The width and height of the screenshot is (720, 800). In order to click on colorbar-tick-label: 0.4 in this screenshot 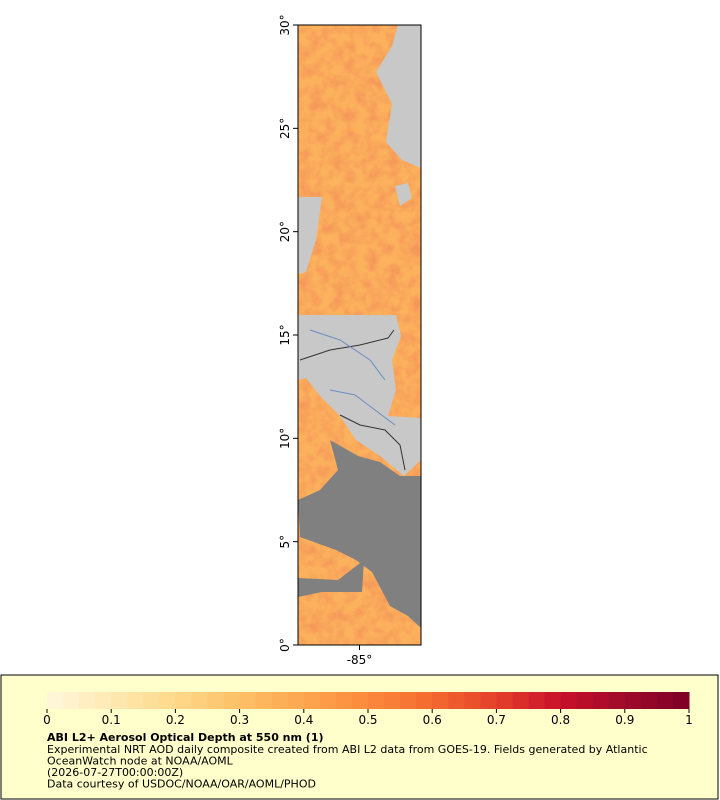, I will do `click(303, 720)`.